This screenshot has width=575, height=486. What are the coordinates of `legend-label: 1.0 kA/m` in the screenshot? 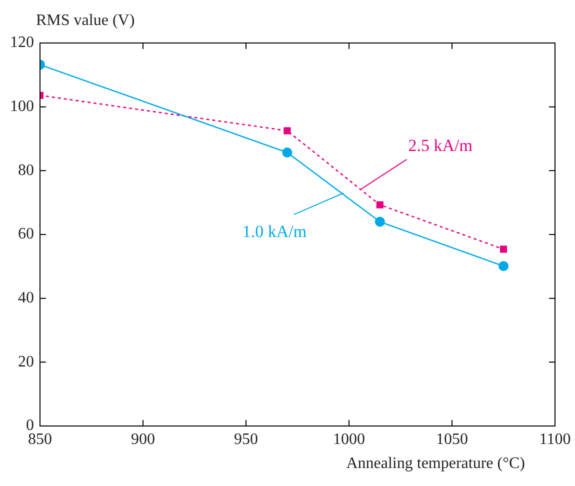 It's located at (274, 232).